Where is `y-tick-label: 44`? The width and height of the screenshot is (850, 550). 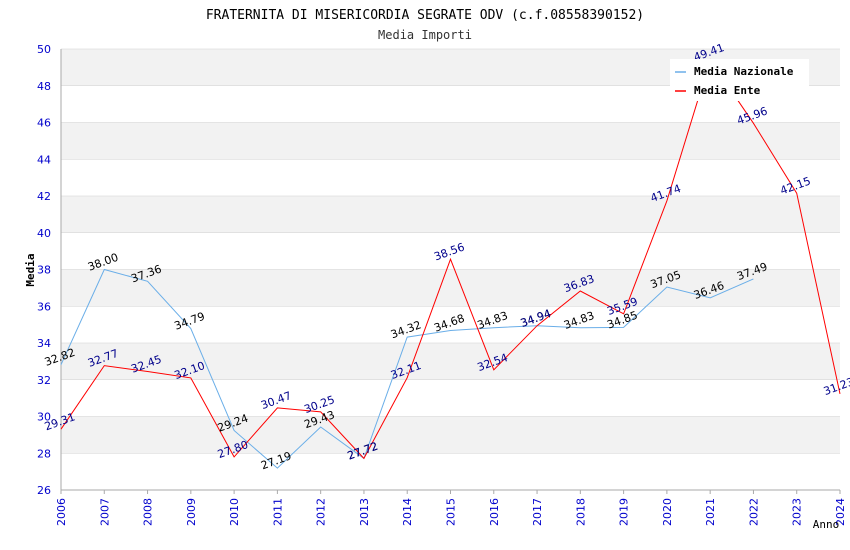
y-tick-label: 44 is located at coordinates (44, 159).